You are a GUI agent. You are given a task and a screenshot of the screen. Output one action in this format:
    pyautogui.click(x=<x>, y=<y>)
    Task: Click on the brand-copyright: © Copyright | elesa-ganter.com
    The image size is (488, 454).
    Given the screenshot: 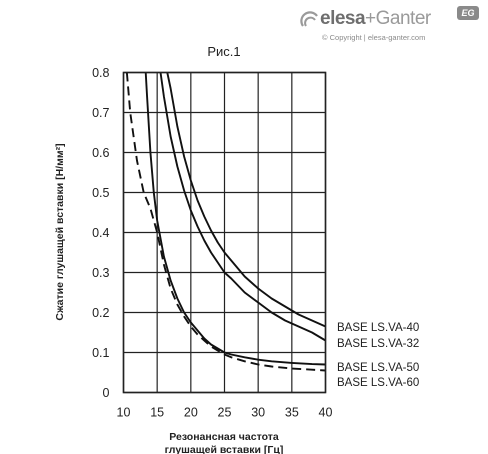 What is the action you would take?
    pyautogui.click(x=374, y=37)
    